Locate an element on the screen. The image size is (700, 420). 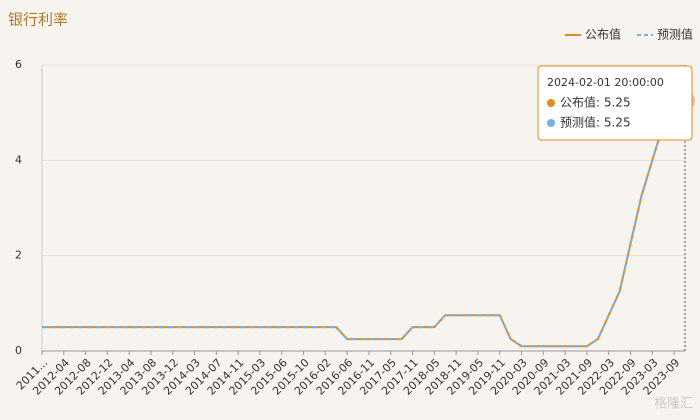
y-tick-label: 4 is located at coordinates (18, 159).